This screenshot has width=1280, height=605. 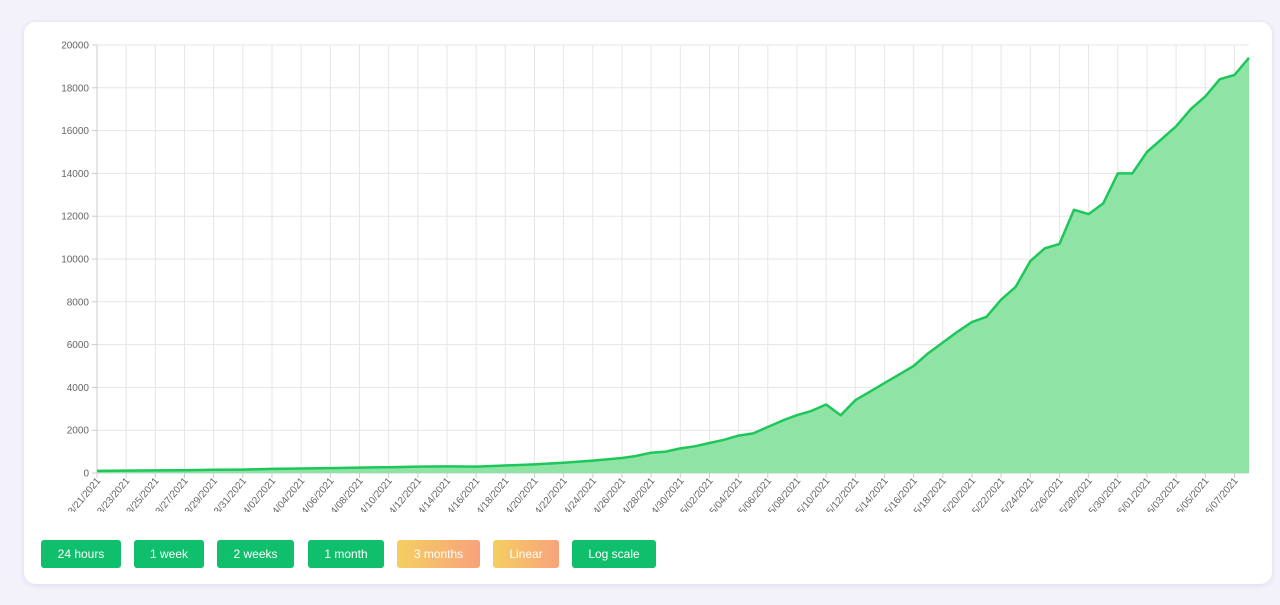 I want to click on y-tick-label: 10000, so click(x=75, y=260).